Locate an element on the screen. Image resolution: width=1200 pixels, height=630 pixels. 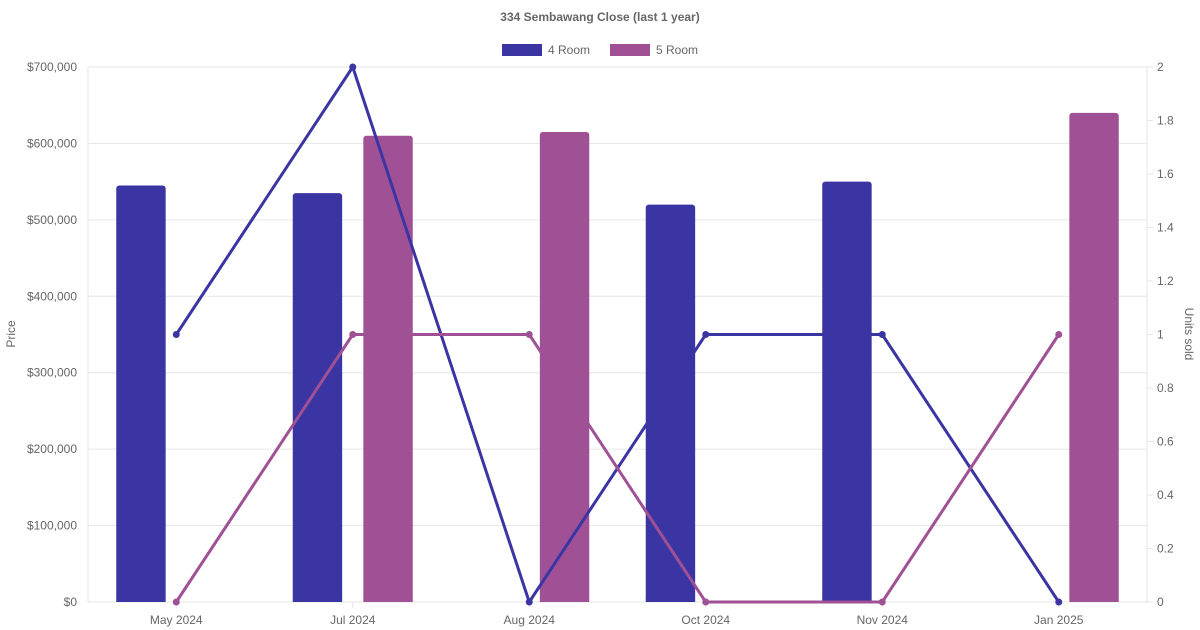
y-left-tick-label: $400,000 is located at coordinates (52, 296).